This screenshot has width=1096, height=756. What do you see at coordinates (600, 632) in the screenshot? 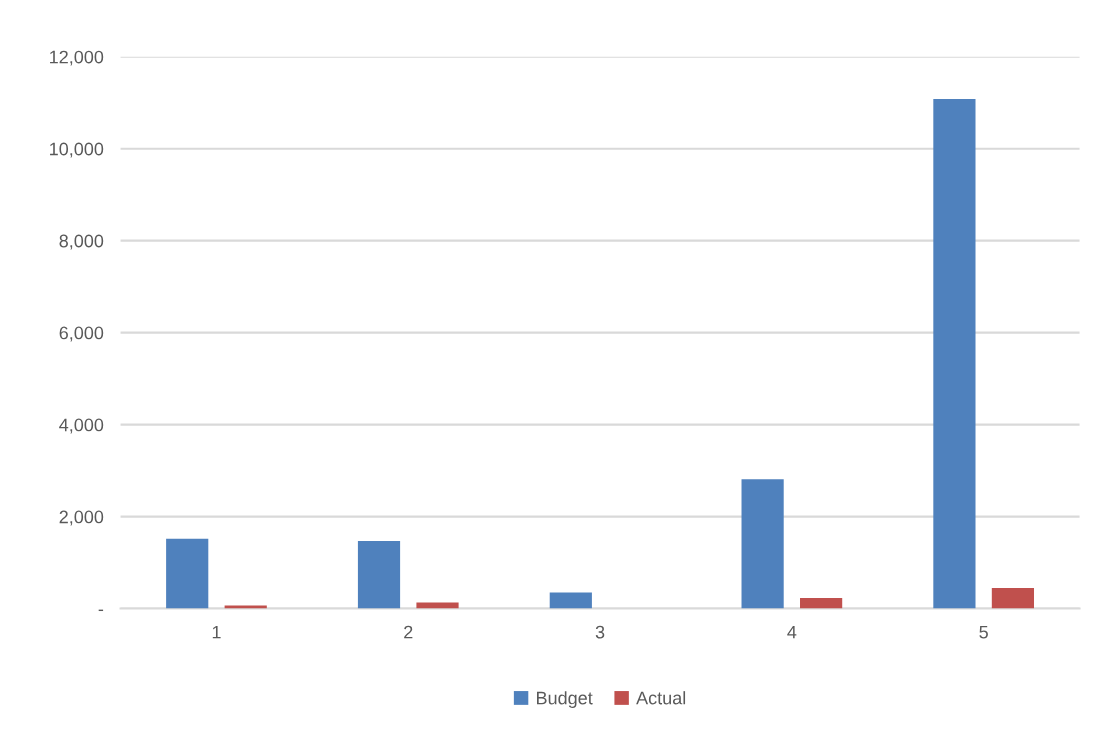
I see `x-tick-label: 3` at bounding box center [600, 632].